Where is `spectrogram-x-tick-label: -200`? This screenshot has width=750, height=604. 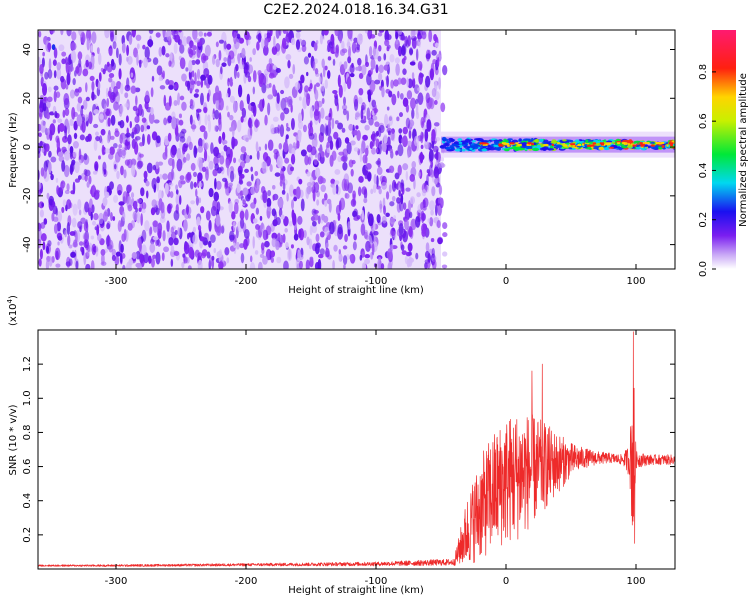 spectrogram-x-tick-label: -200 is located at coordinates (246, 281).